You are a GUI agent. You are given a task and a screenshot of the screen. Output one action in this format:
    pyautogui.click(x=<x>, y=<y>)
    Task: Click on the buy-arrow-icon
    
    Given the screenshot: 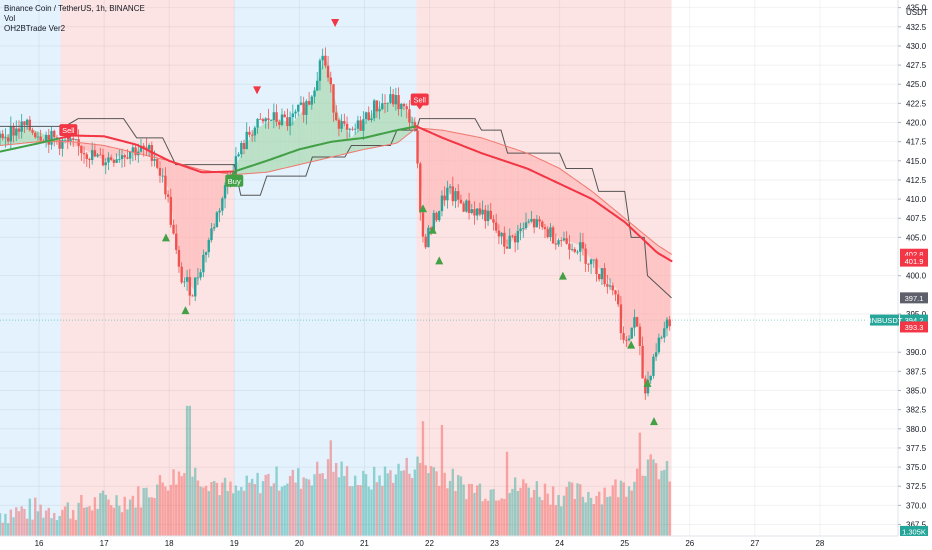 What is the action you would take?
    pyautogui.click(x=653, y=421)
    